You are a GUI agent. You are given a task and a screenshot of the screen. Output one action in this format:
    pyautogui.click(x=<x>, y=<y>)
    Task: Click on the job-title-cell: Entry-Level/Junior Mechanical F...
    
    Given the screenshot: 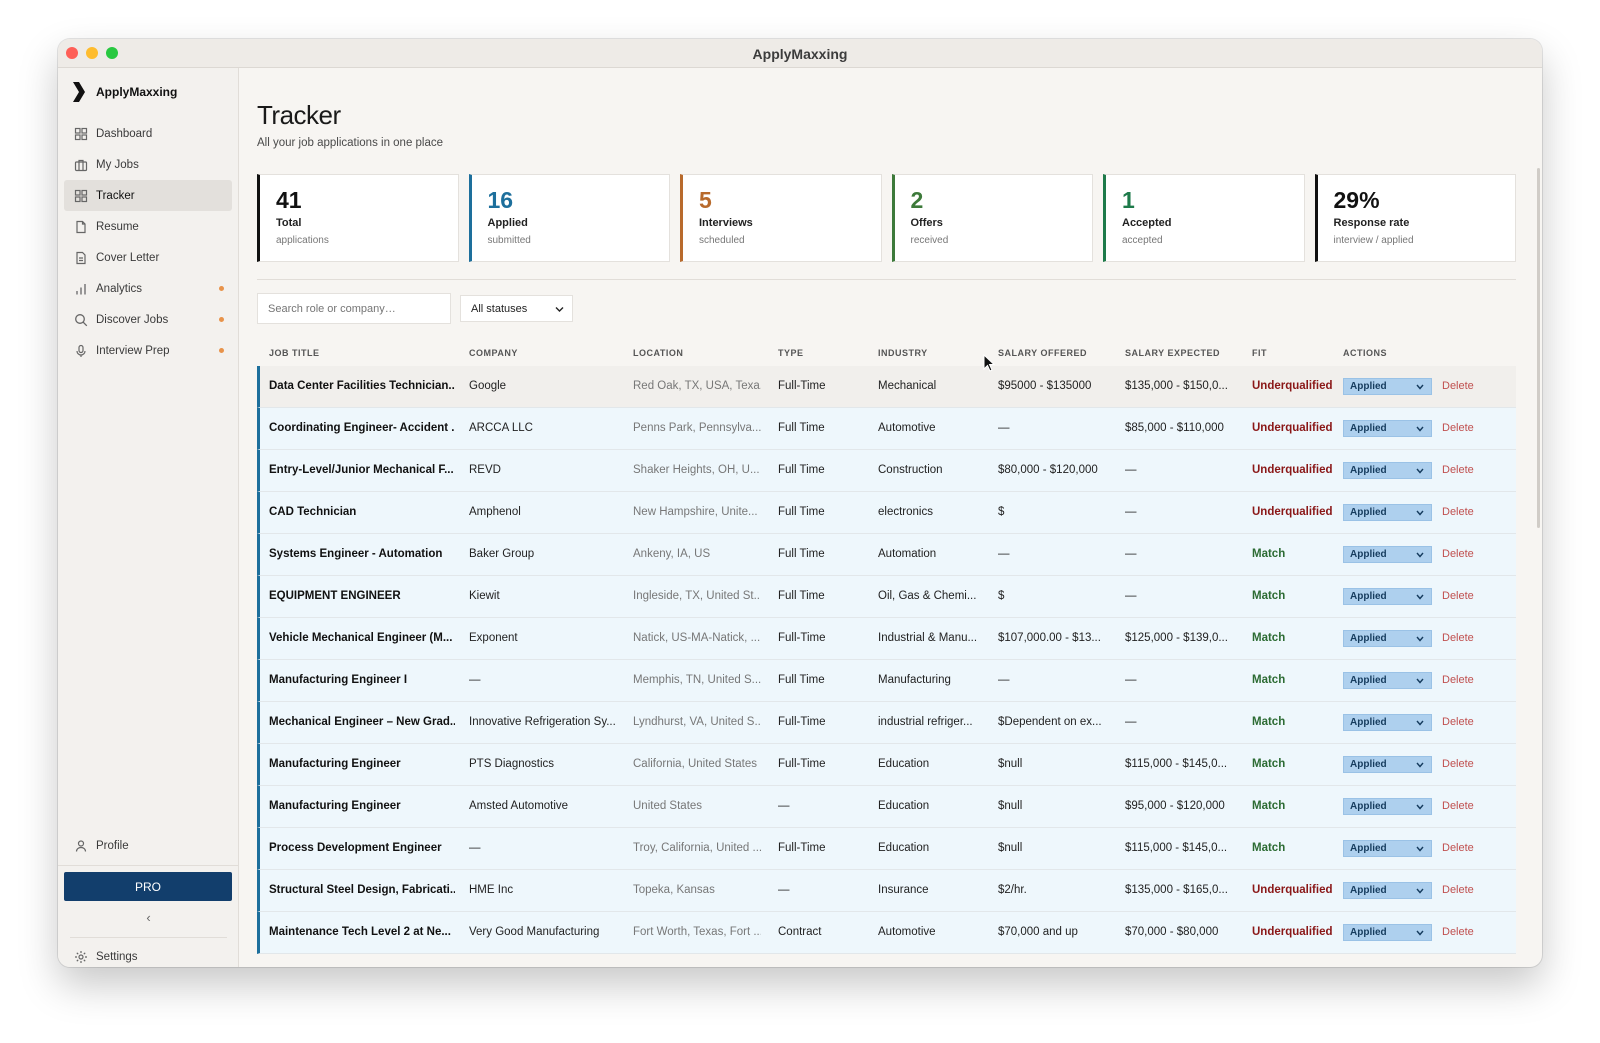 What is the action you would take?
    pyautogui.click(x=361, y=470)
    